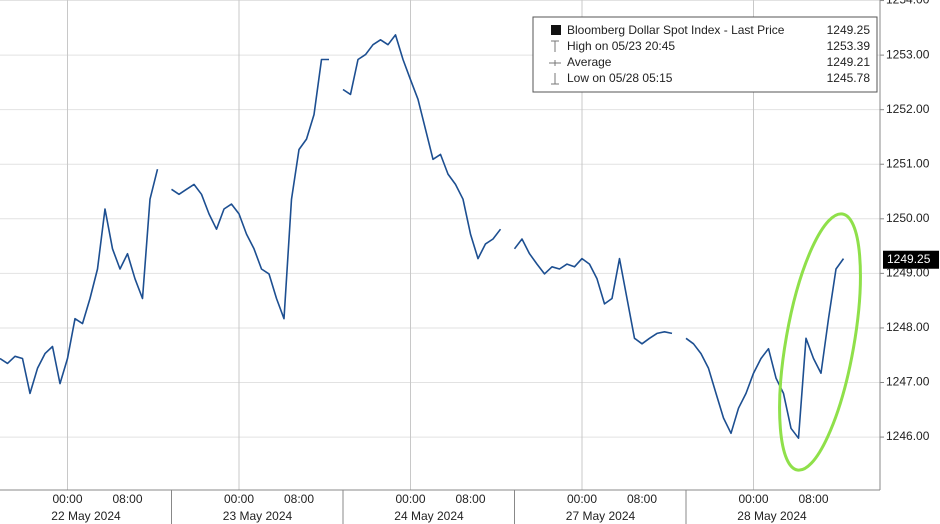 The width and height of the screenshot is (940, 524). What do you see at coordinates (258, 516) in the screenshot?
I see `session-label: 23 May 2024` at bounding box center [258, 516].